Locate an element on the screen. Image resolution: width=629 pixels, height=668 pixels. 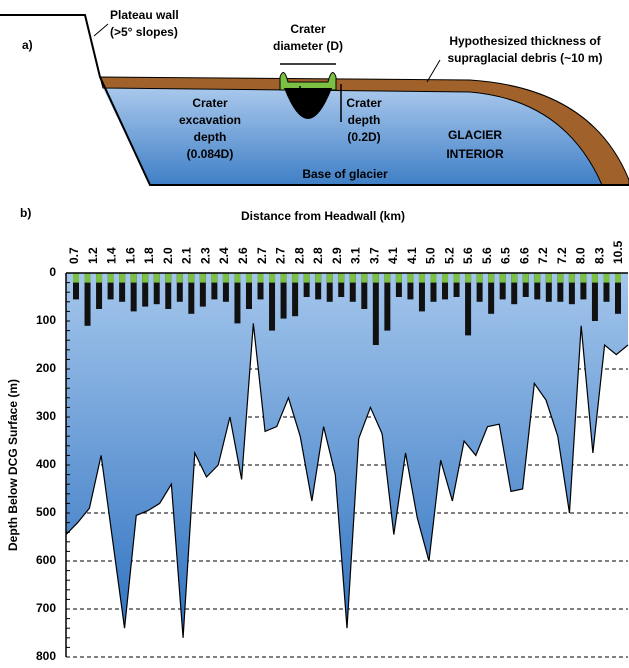
annotation: Base of glacier is located at coordinates (345, 174).